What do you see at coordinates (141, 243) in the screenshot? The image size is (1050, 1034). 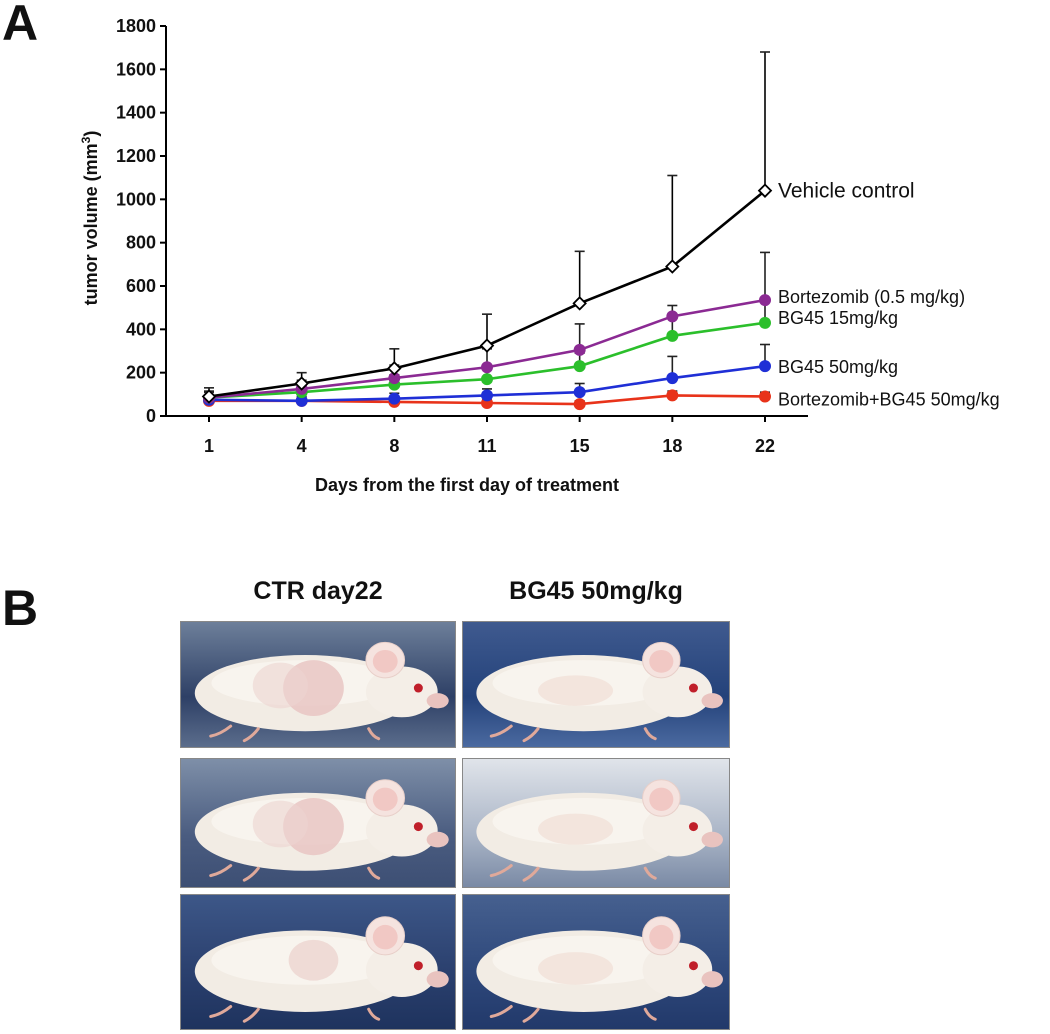 I see `y-tick-label-800: 800` at bounding box center [141, 243].